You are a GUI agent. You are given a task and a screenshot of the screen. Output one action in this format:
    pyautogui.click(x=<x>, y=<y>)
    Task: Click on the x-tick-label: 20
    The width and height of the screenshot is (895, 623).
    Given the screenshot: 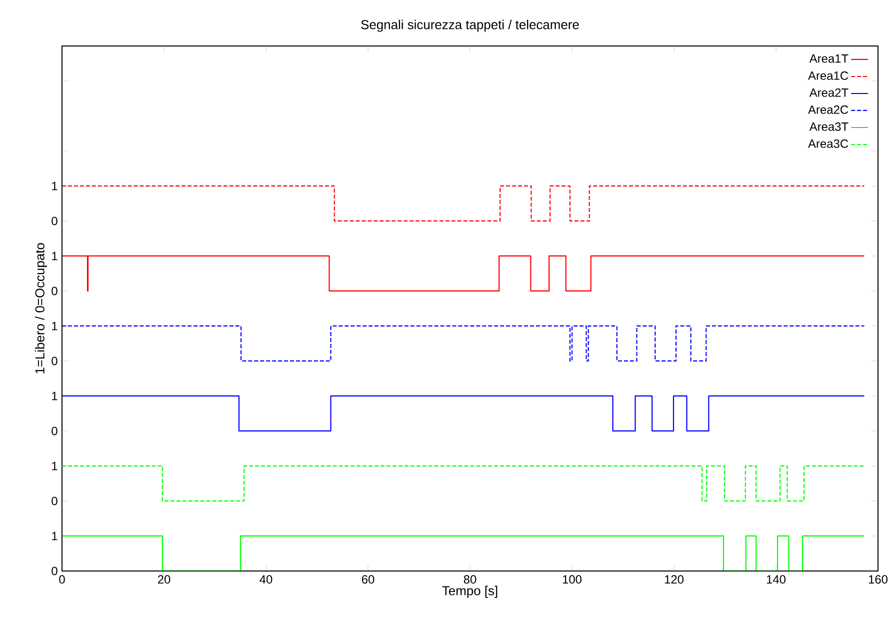 What is the action you would take?
    pyautogui.click(x=164, y=579)
    